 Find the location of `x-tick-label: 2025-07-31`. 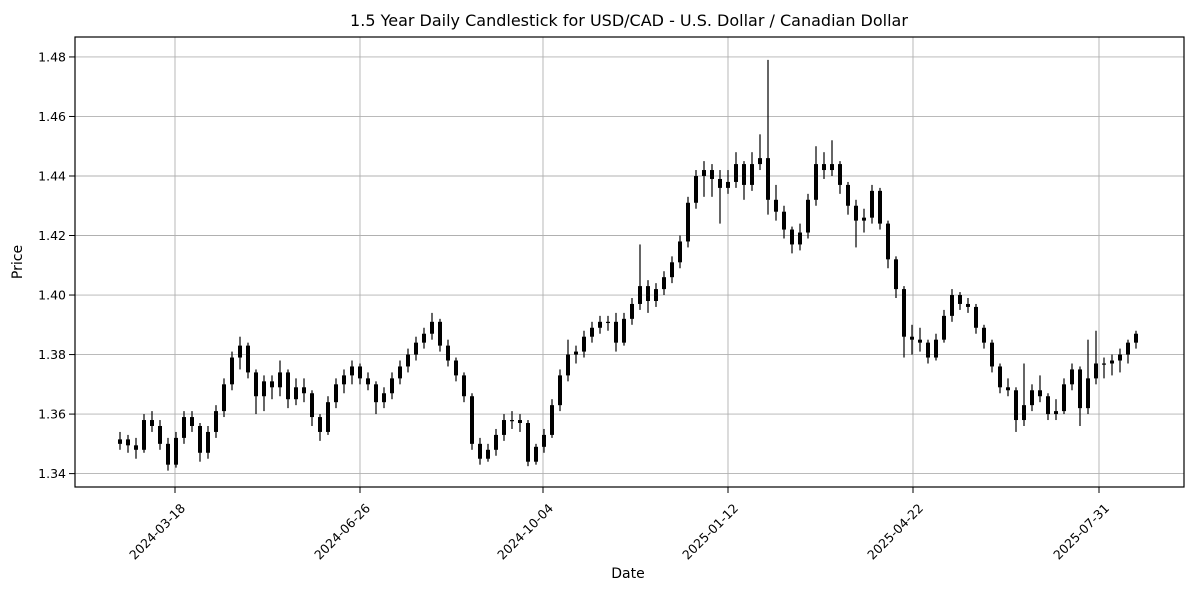

x-tick-label: 2025-07-31 is located at coordinates (1081, 532).